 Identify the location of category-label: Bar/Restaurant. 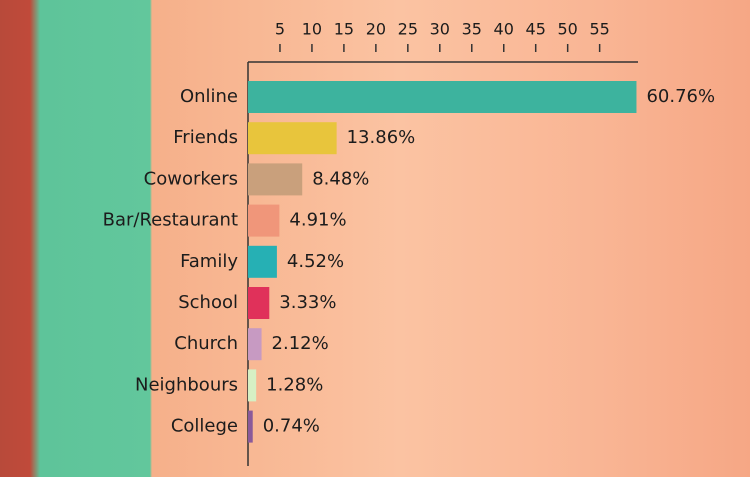
(170, 220).